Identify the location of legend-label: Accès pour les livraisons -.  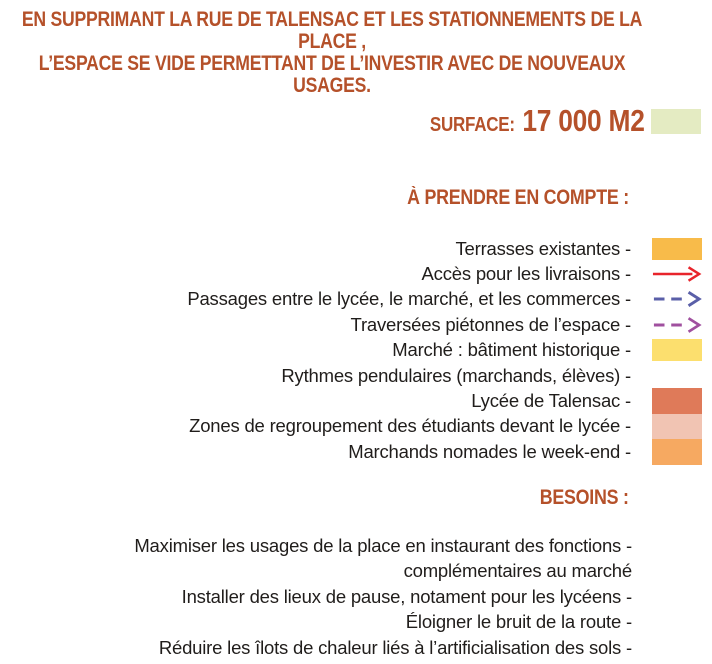
(526, 274).